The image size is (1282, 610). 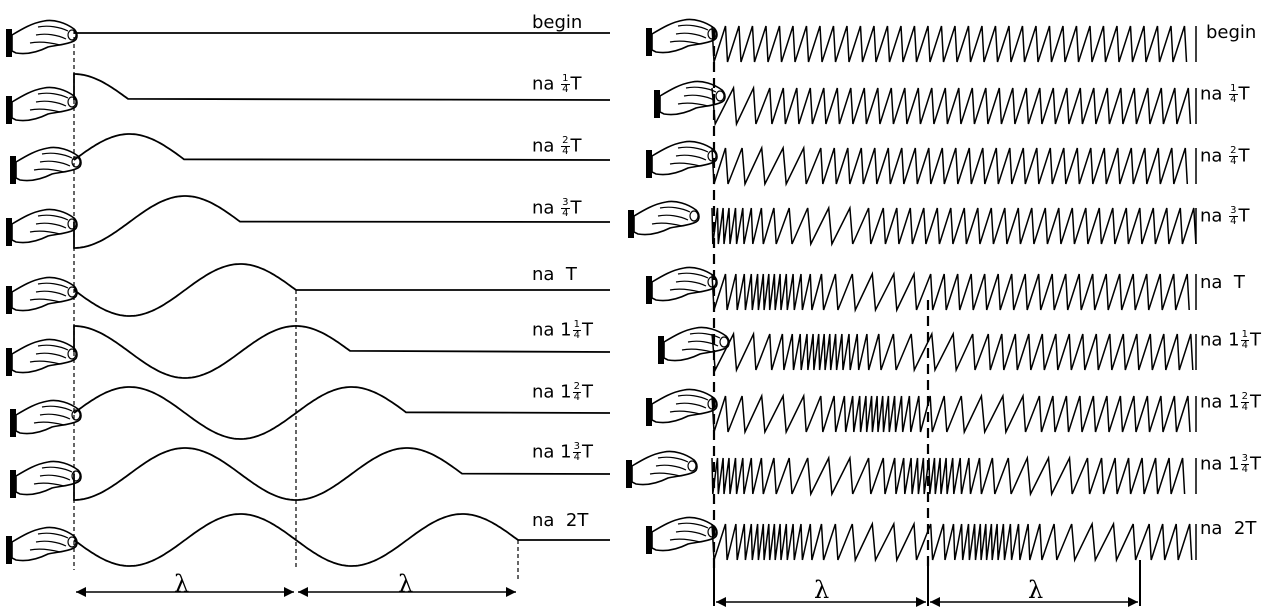 What do you see at coordinates (560, 520) in the screenshot?
I see `left-label-8: na 2T` at bounding box center [560, 520].